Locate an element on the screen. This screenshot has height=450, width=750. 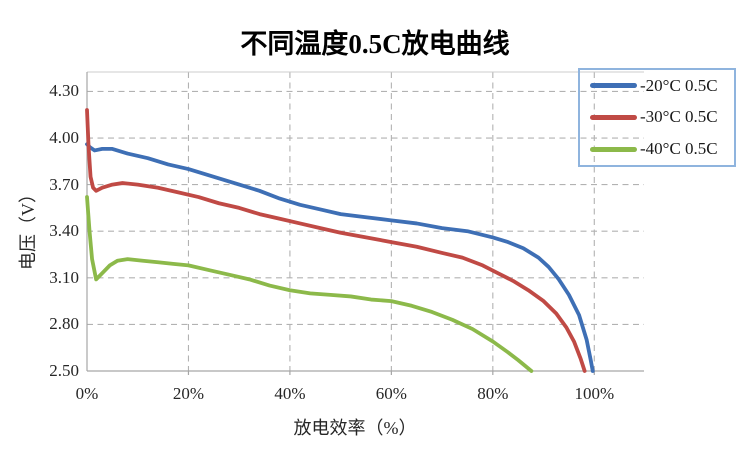
legend-line-swatch-blue is located at coordinates (613, 86).